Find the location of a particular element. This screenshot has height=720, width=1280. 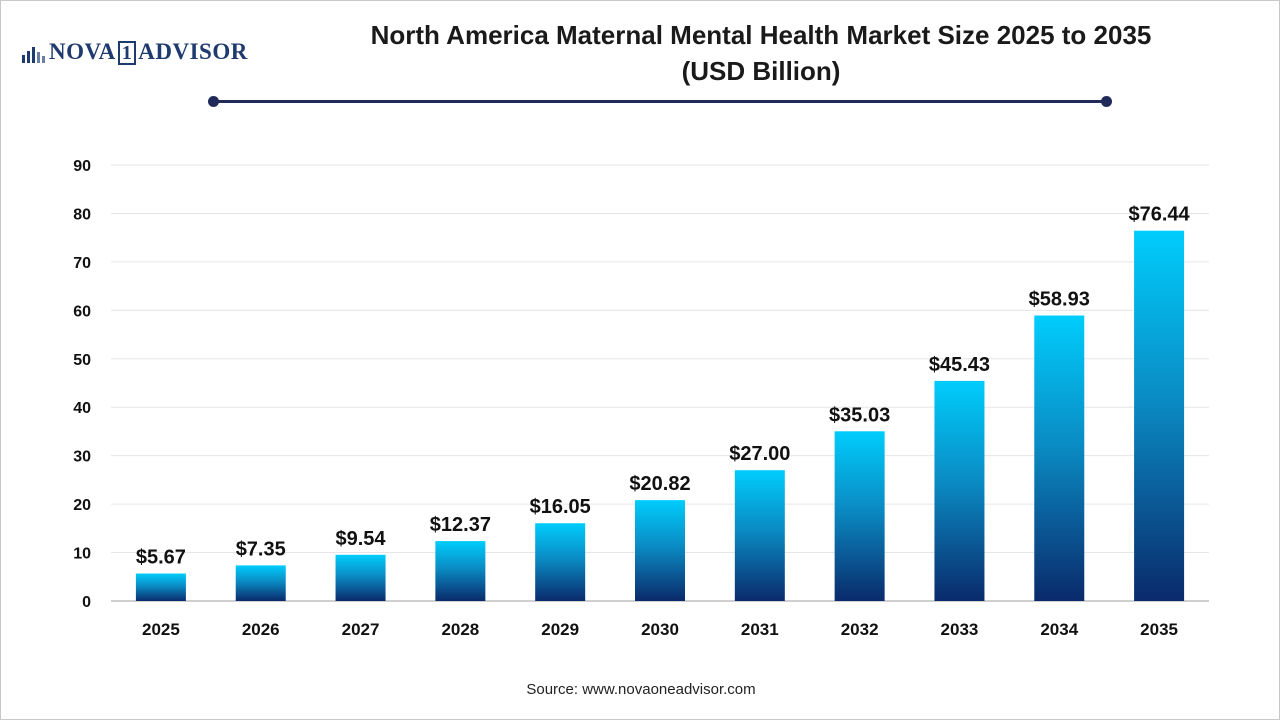

brand-logo: NOVA 1 ADVISOR is located at coordinates (151, 52).